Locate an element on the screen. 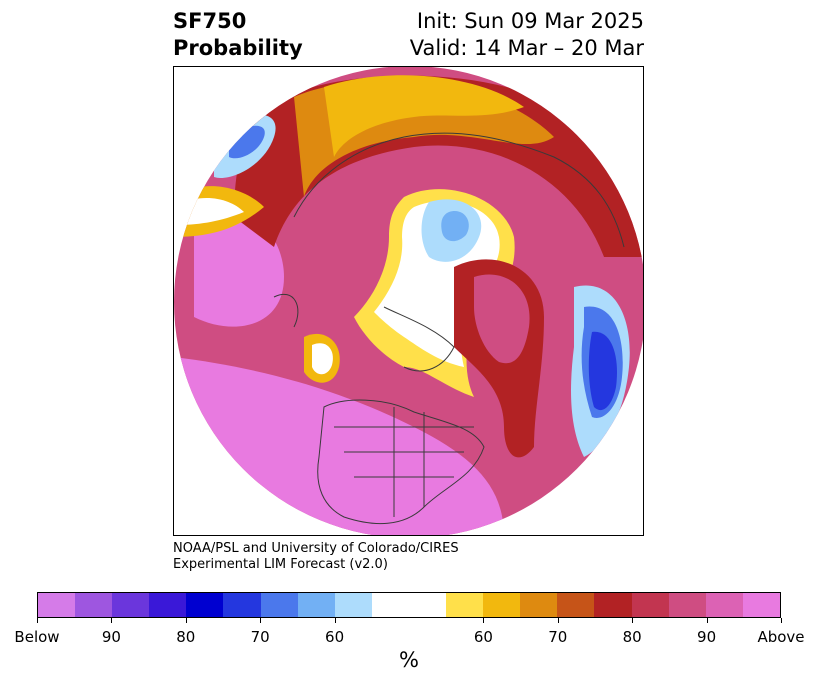  canada-white is located at coordinates (322, 359).